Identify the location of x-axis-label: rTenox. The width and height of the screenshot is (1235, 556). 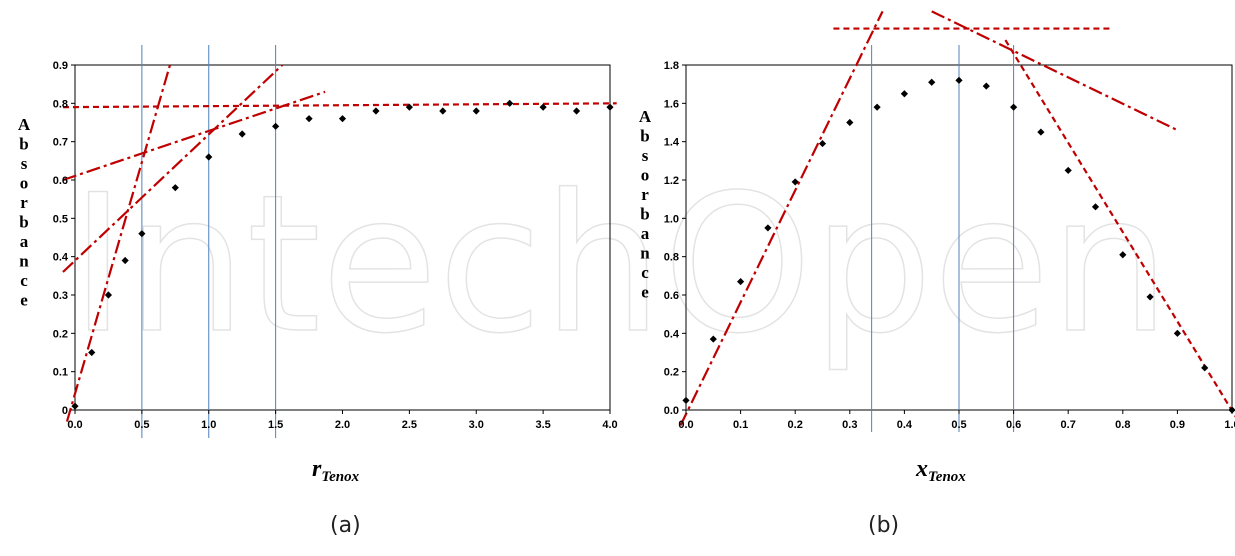
(336, 470).